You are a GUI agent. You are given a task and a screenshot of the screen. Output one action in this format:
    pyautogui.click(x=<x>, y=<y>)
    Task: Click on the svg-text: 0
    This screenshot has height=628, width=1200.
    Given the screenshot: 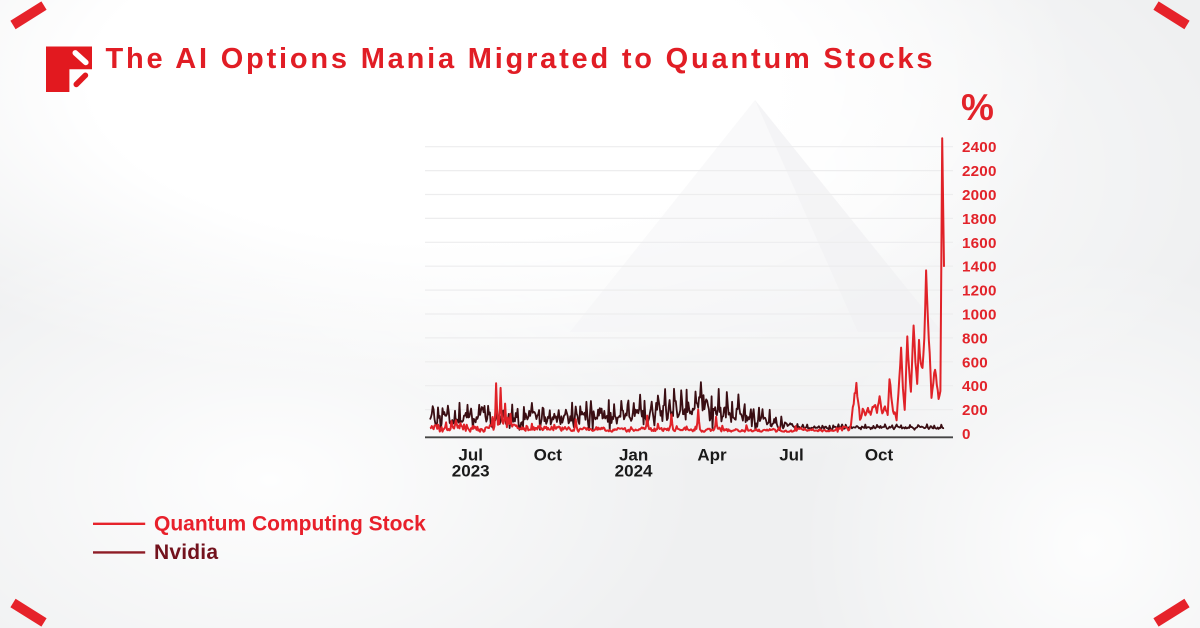 What is the action you would take?
    pyautogui.click(x=966, y=434)
    